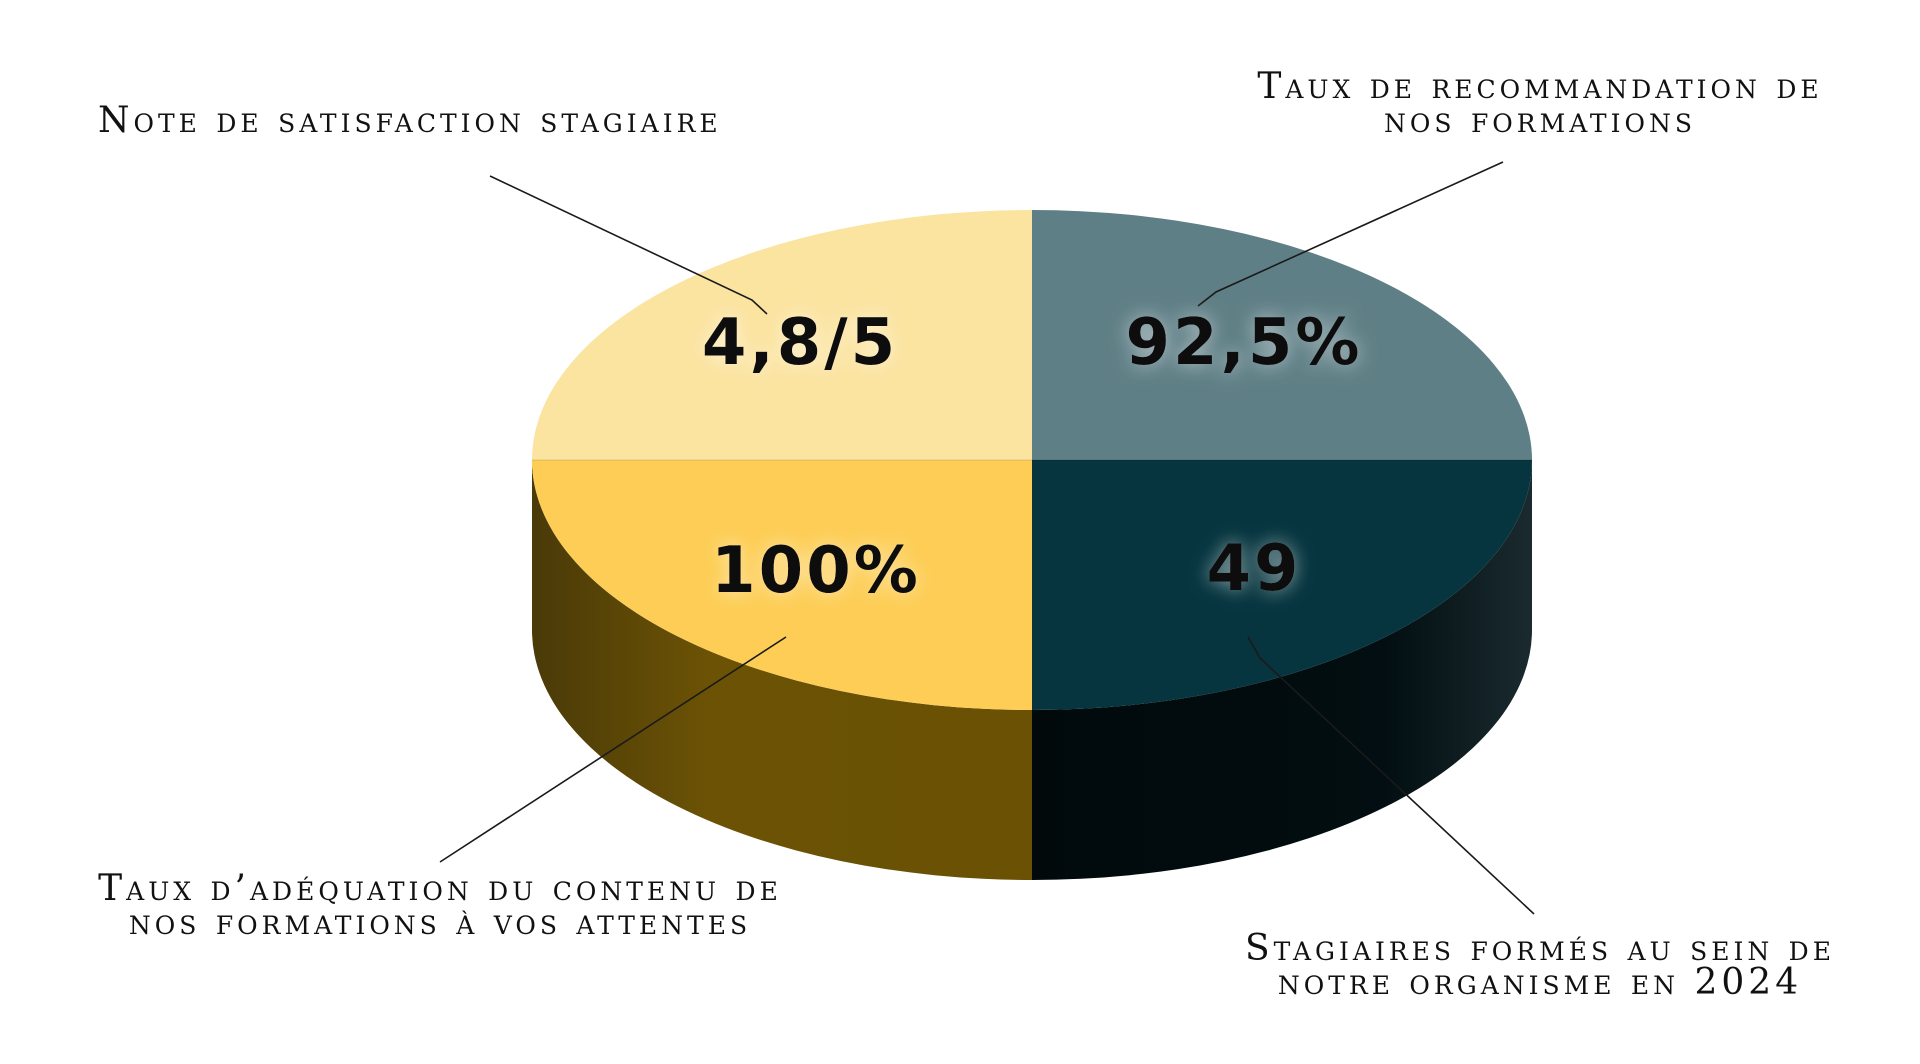 This screenshot has height=1064, width=1920. What do you see at coordinates (1391, 775) in the screenshot?
I see `leader-line-bottom-right` at bounding box center [1391, 775].